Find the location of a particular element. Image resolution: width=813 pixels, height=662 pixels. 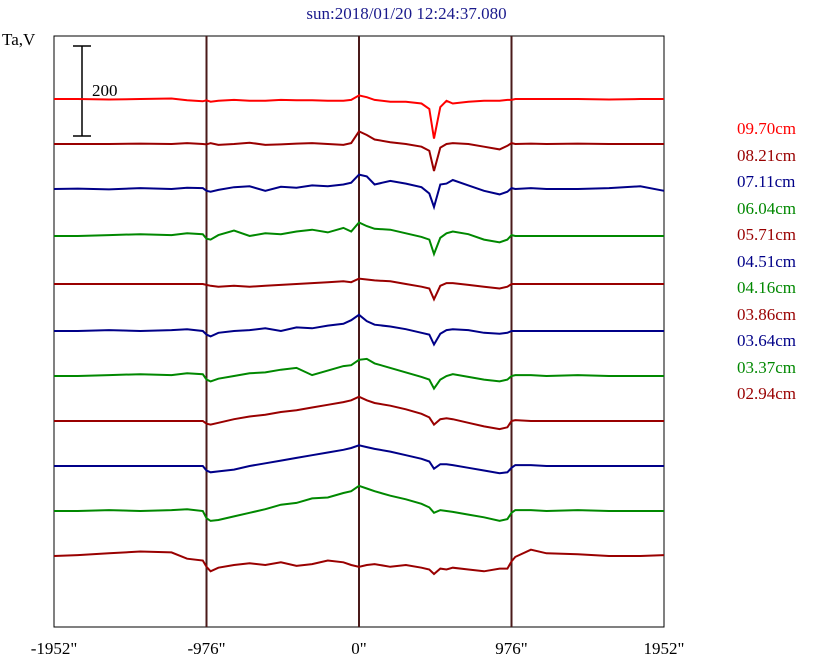

series-line-03.64cm is located at coordinates (359, 459).